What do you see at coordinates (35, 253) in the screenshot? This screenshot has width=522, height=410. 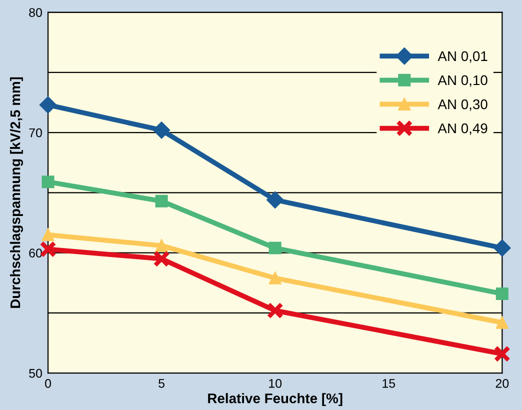 I see `y-tick-label: 60` at bounding box center [35, 253].